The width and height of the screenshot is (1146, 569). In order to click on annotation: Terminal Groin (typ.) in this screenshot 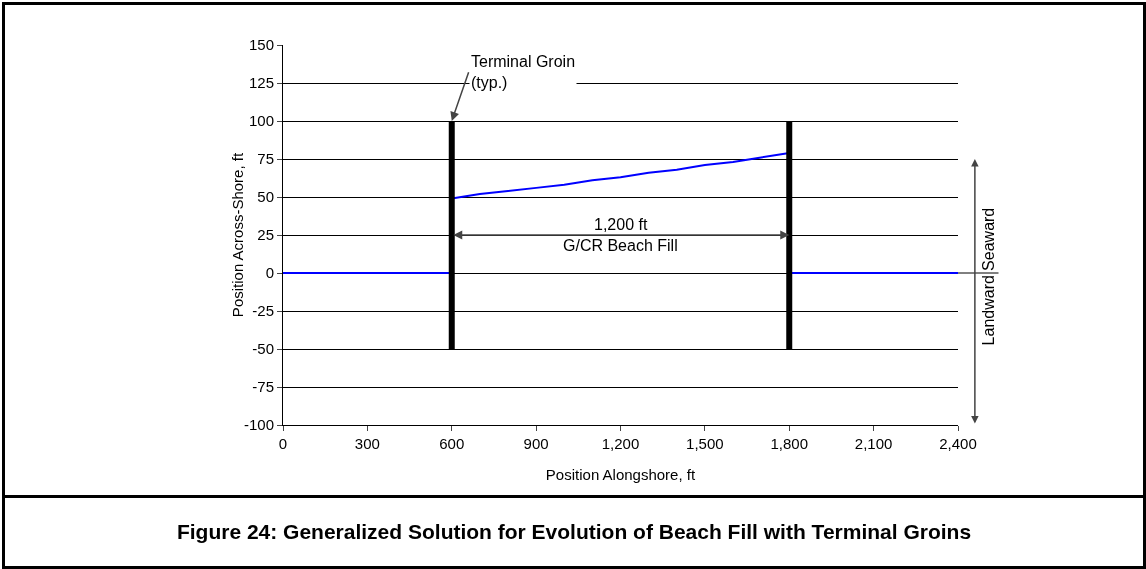, I will do `click(523, 72)`.